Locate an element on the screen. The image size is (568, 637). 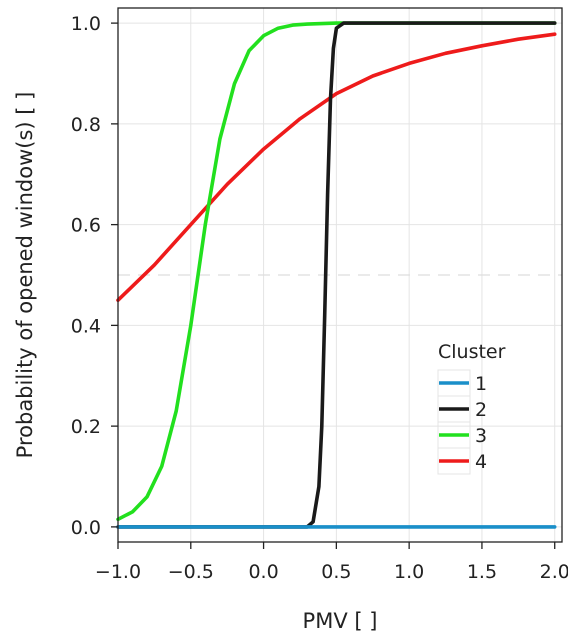
legend-label: 1 is located at coordinates (481, 384).